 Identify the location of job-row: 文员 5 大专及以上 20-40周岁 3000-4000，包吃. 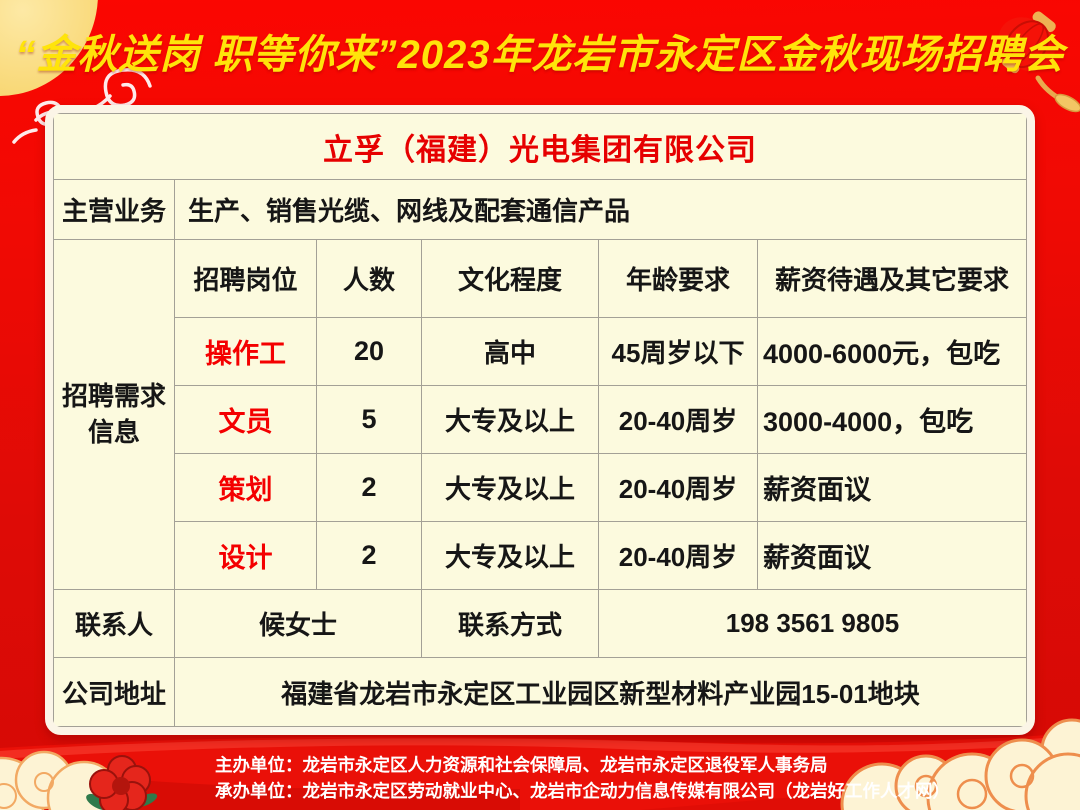
(540, 419).